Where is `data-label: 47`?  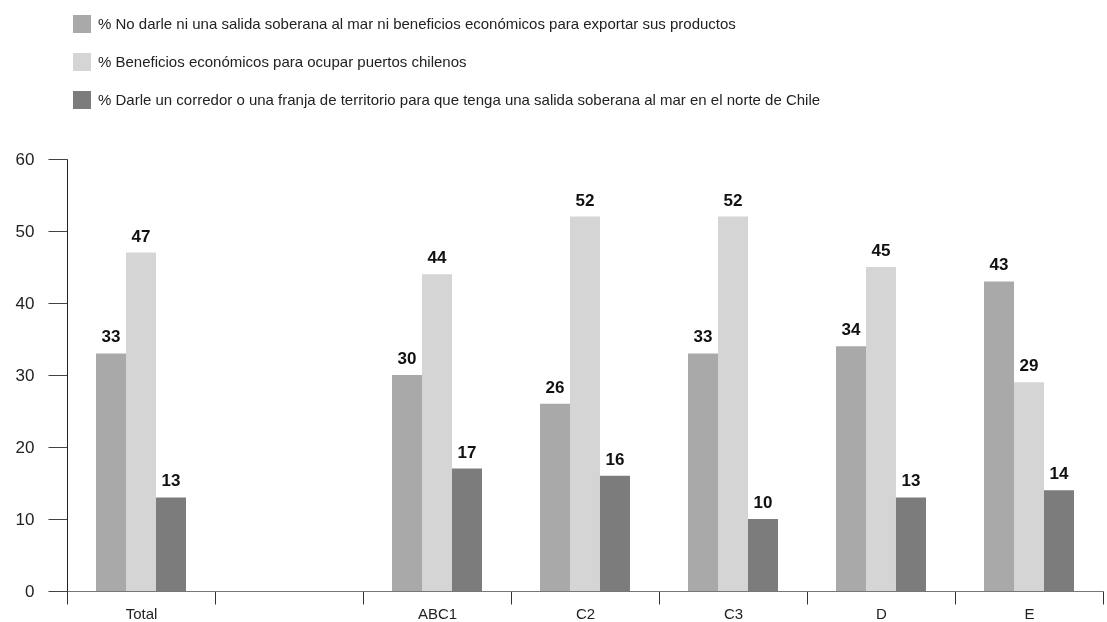 data-label: 47 is located at coordinates (141, 236).